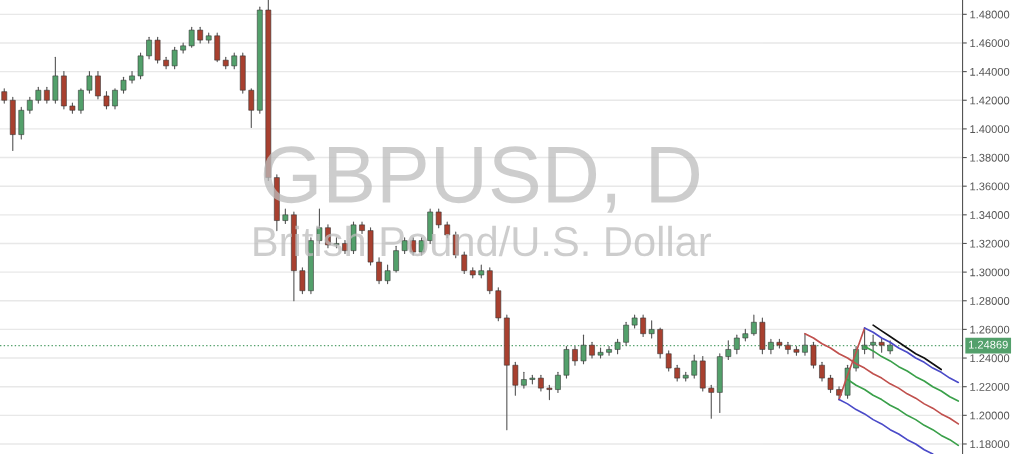 The image size is (1024, 454). I want to click on y-tick-label: 1.36000, so click(990, 186).